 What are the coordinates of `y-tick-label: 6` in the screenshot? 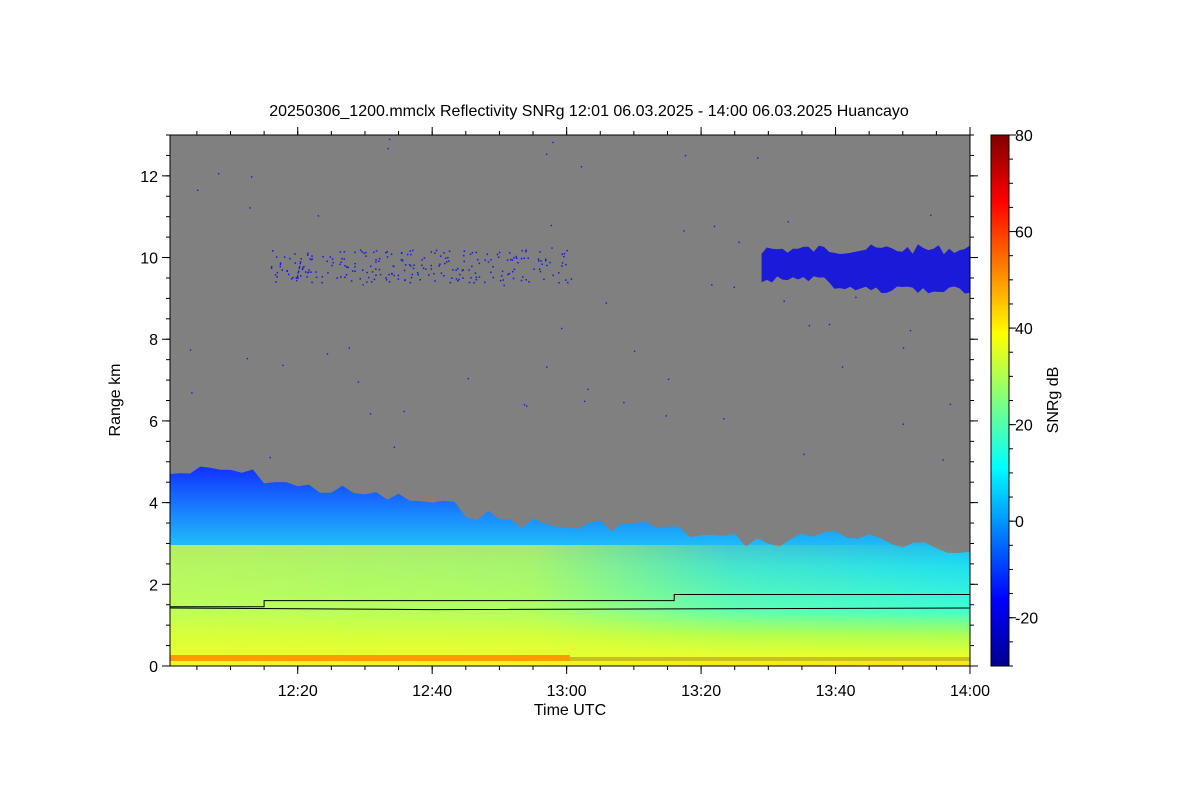 It's located at (153, 422).